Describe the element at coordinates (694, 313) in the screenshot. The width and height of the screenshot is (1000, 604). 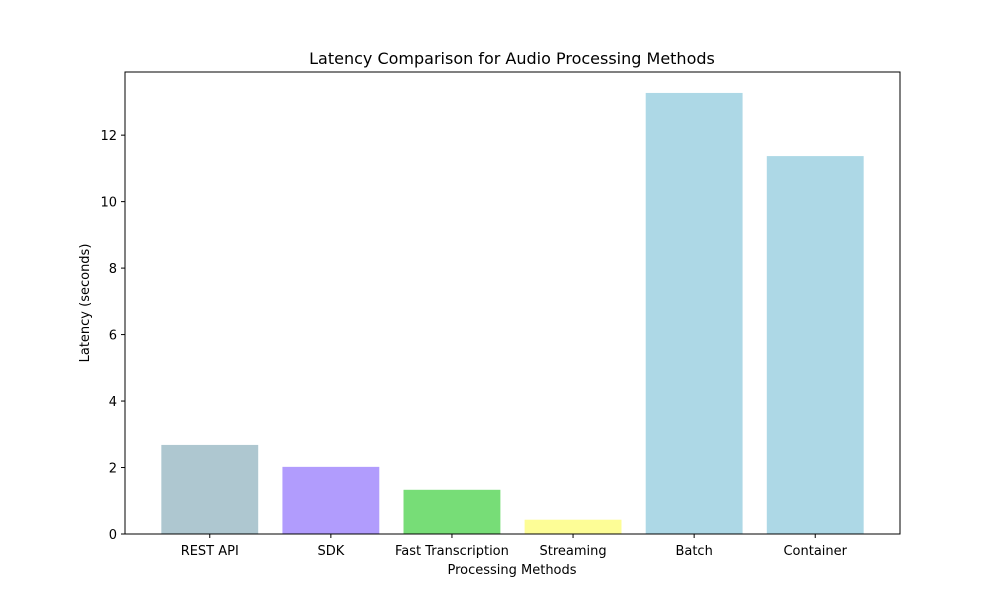
I see `bar-batch` at that location.